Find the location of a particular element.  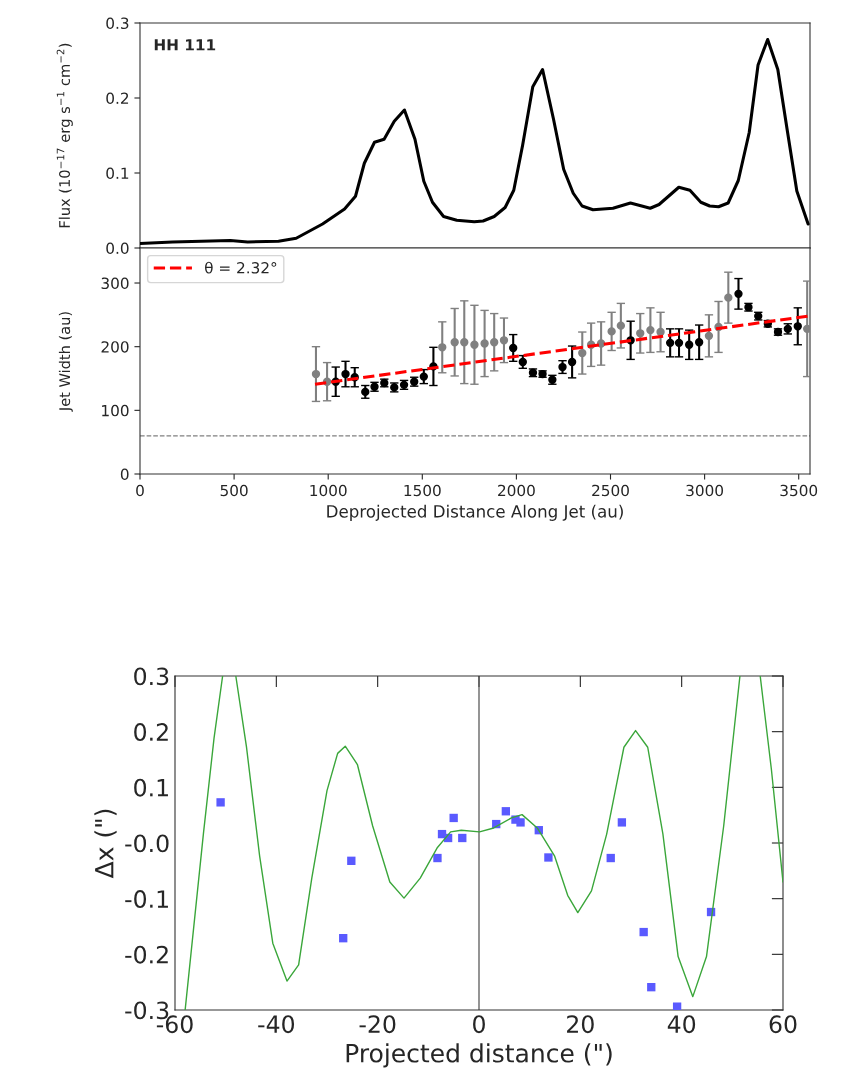

x-tick-label: 60 is located at coordinates (783, 1024).